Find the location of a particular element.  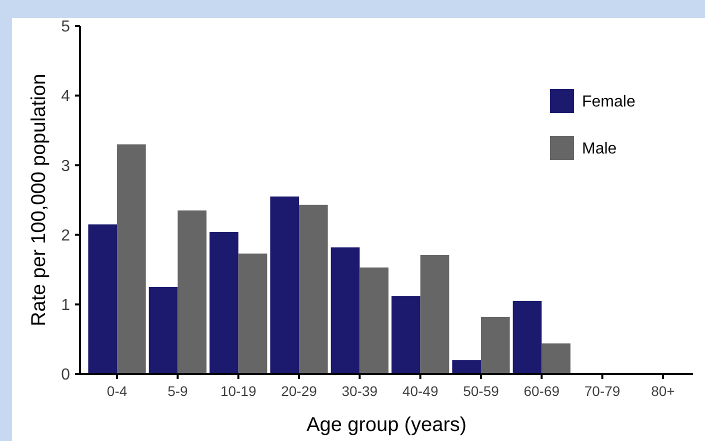

x-tick-label: 60-69 is located at coordinates (542, 391).